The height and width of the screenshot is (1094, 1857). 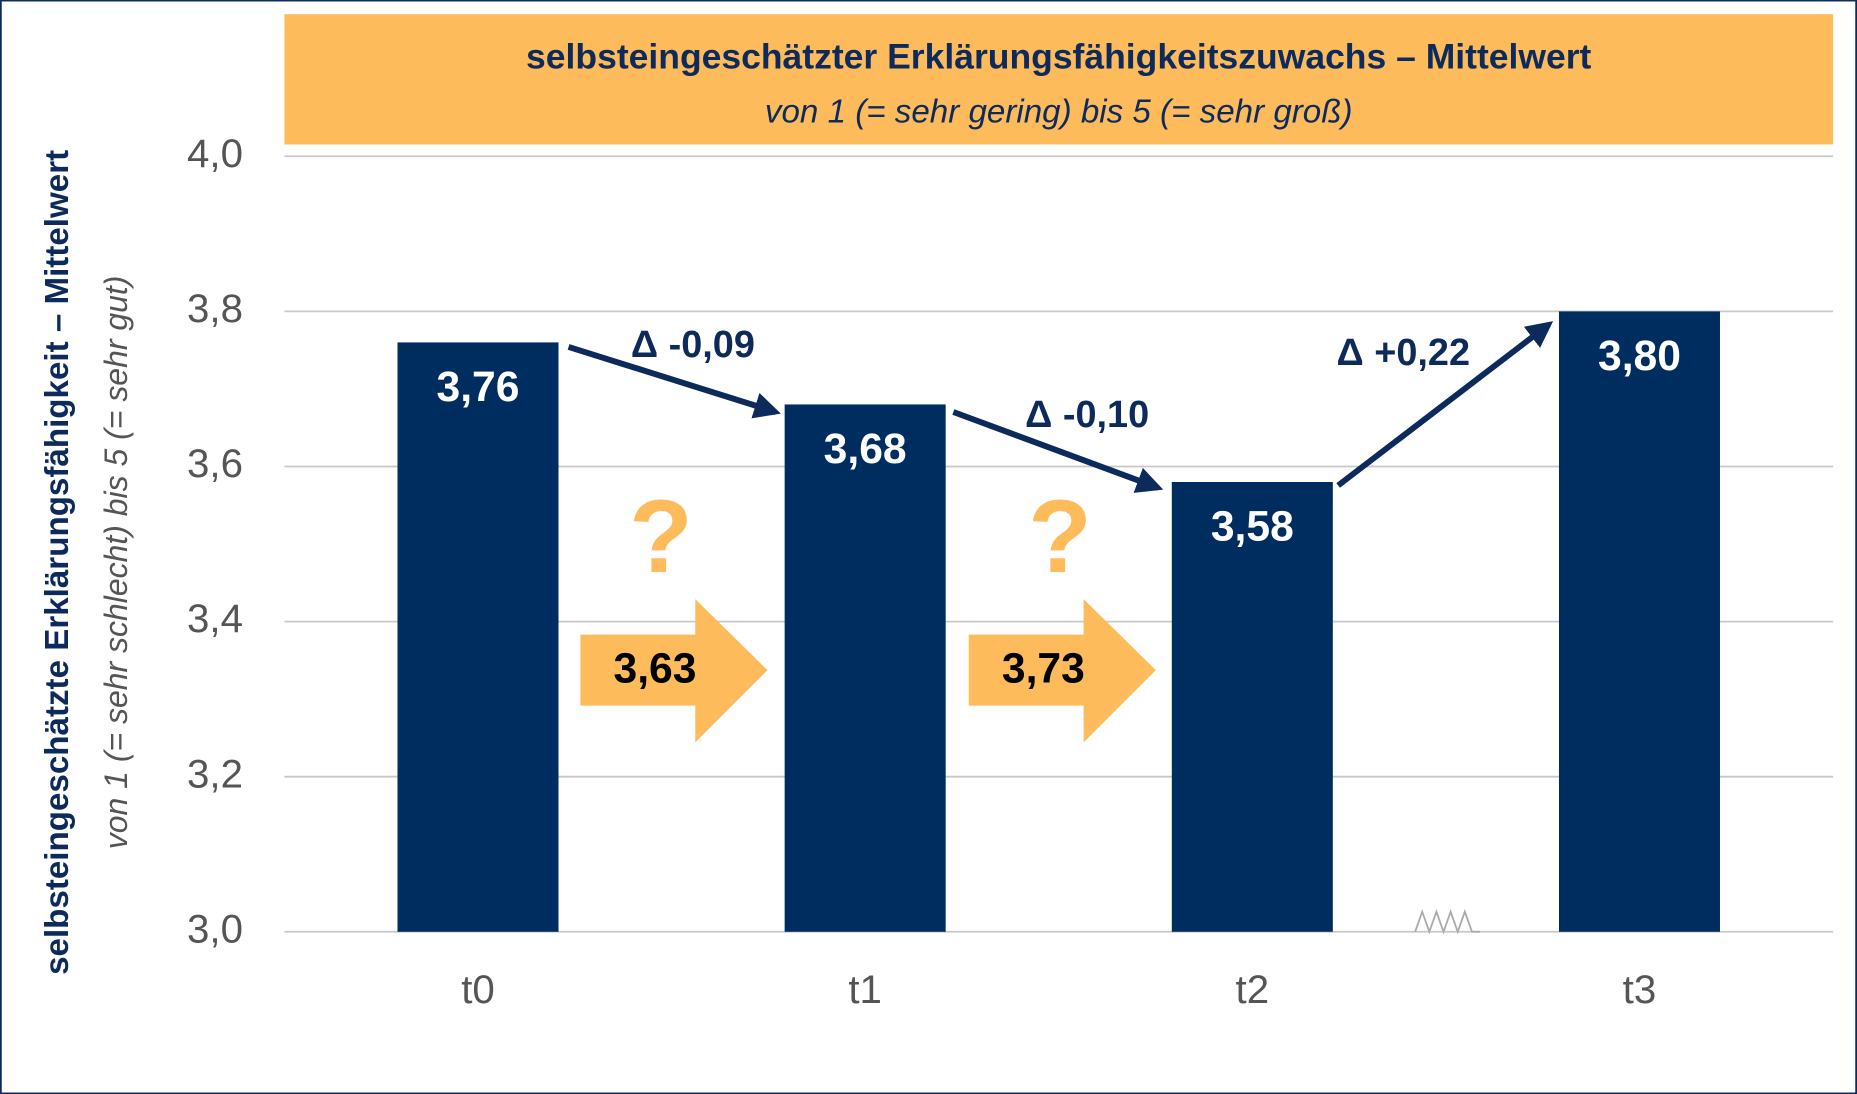 I want to click on x-tick-label: t2, so click(x=1253, y=989).